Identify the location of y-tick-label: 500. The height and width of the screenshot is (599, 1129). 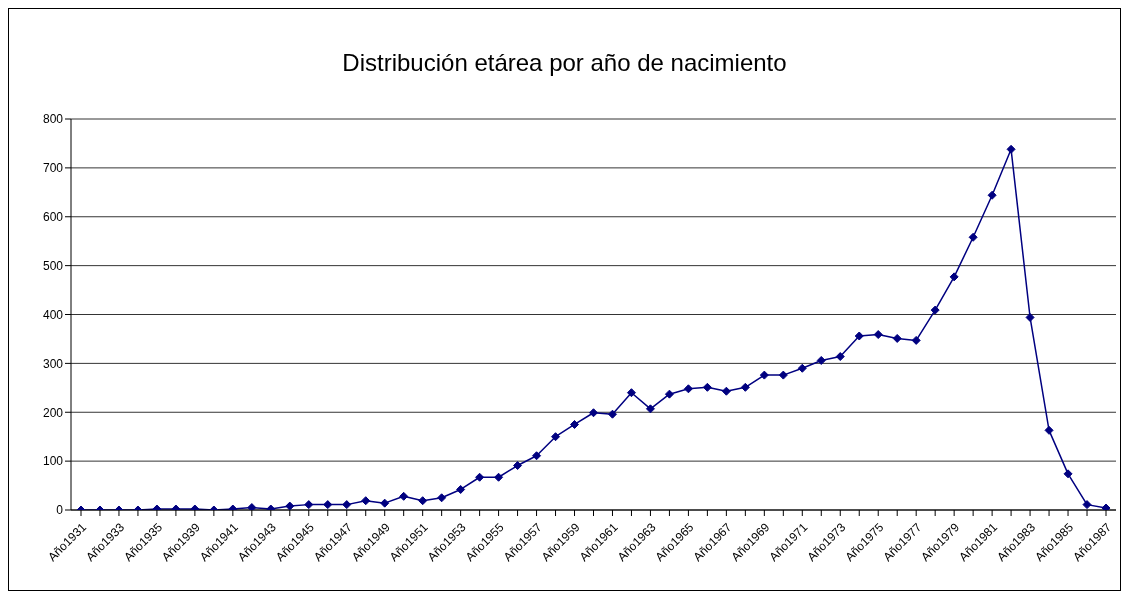
(53, 265).